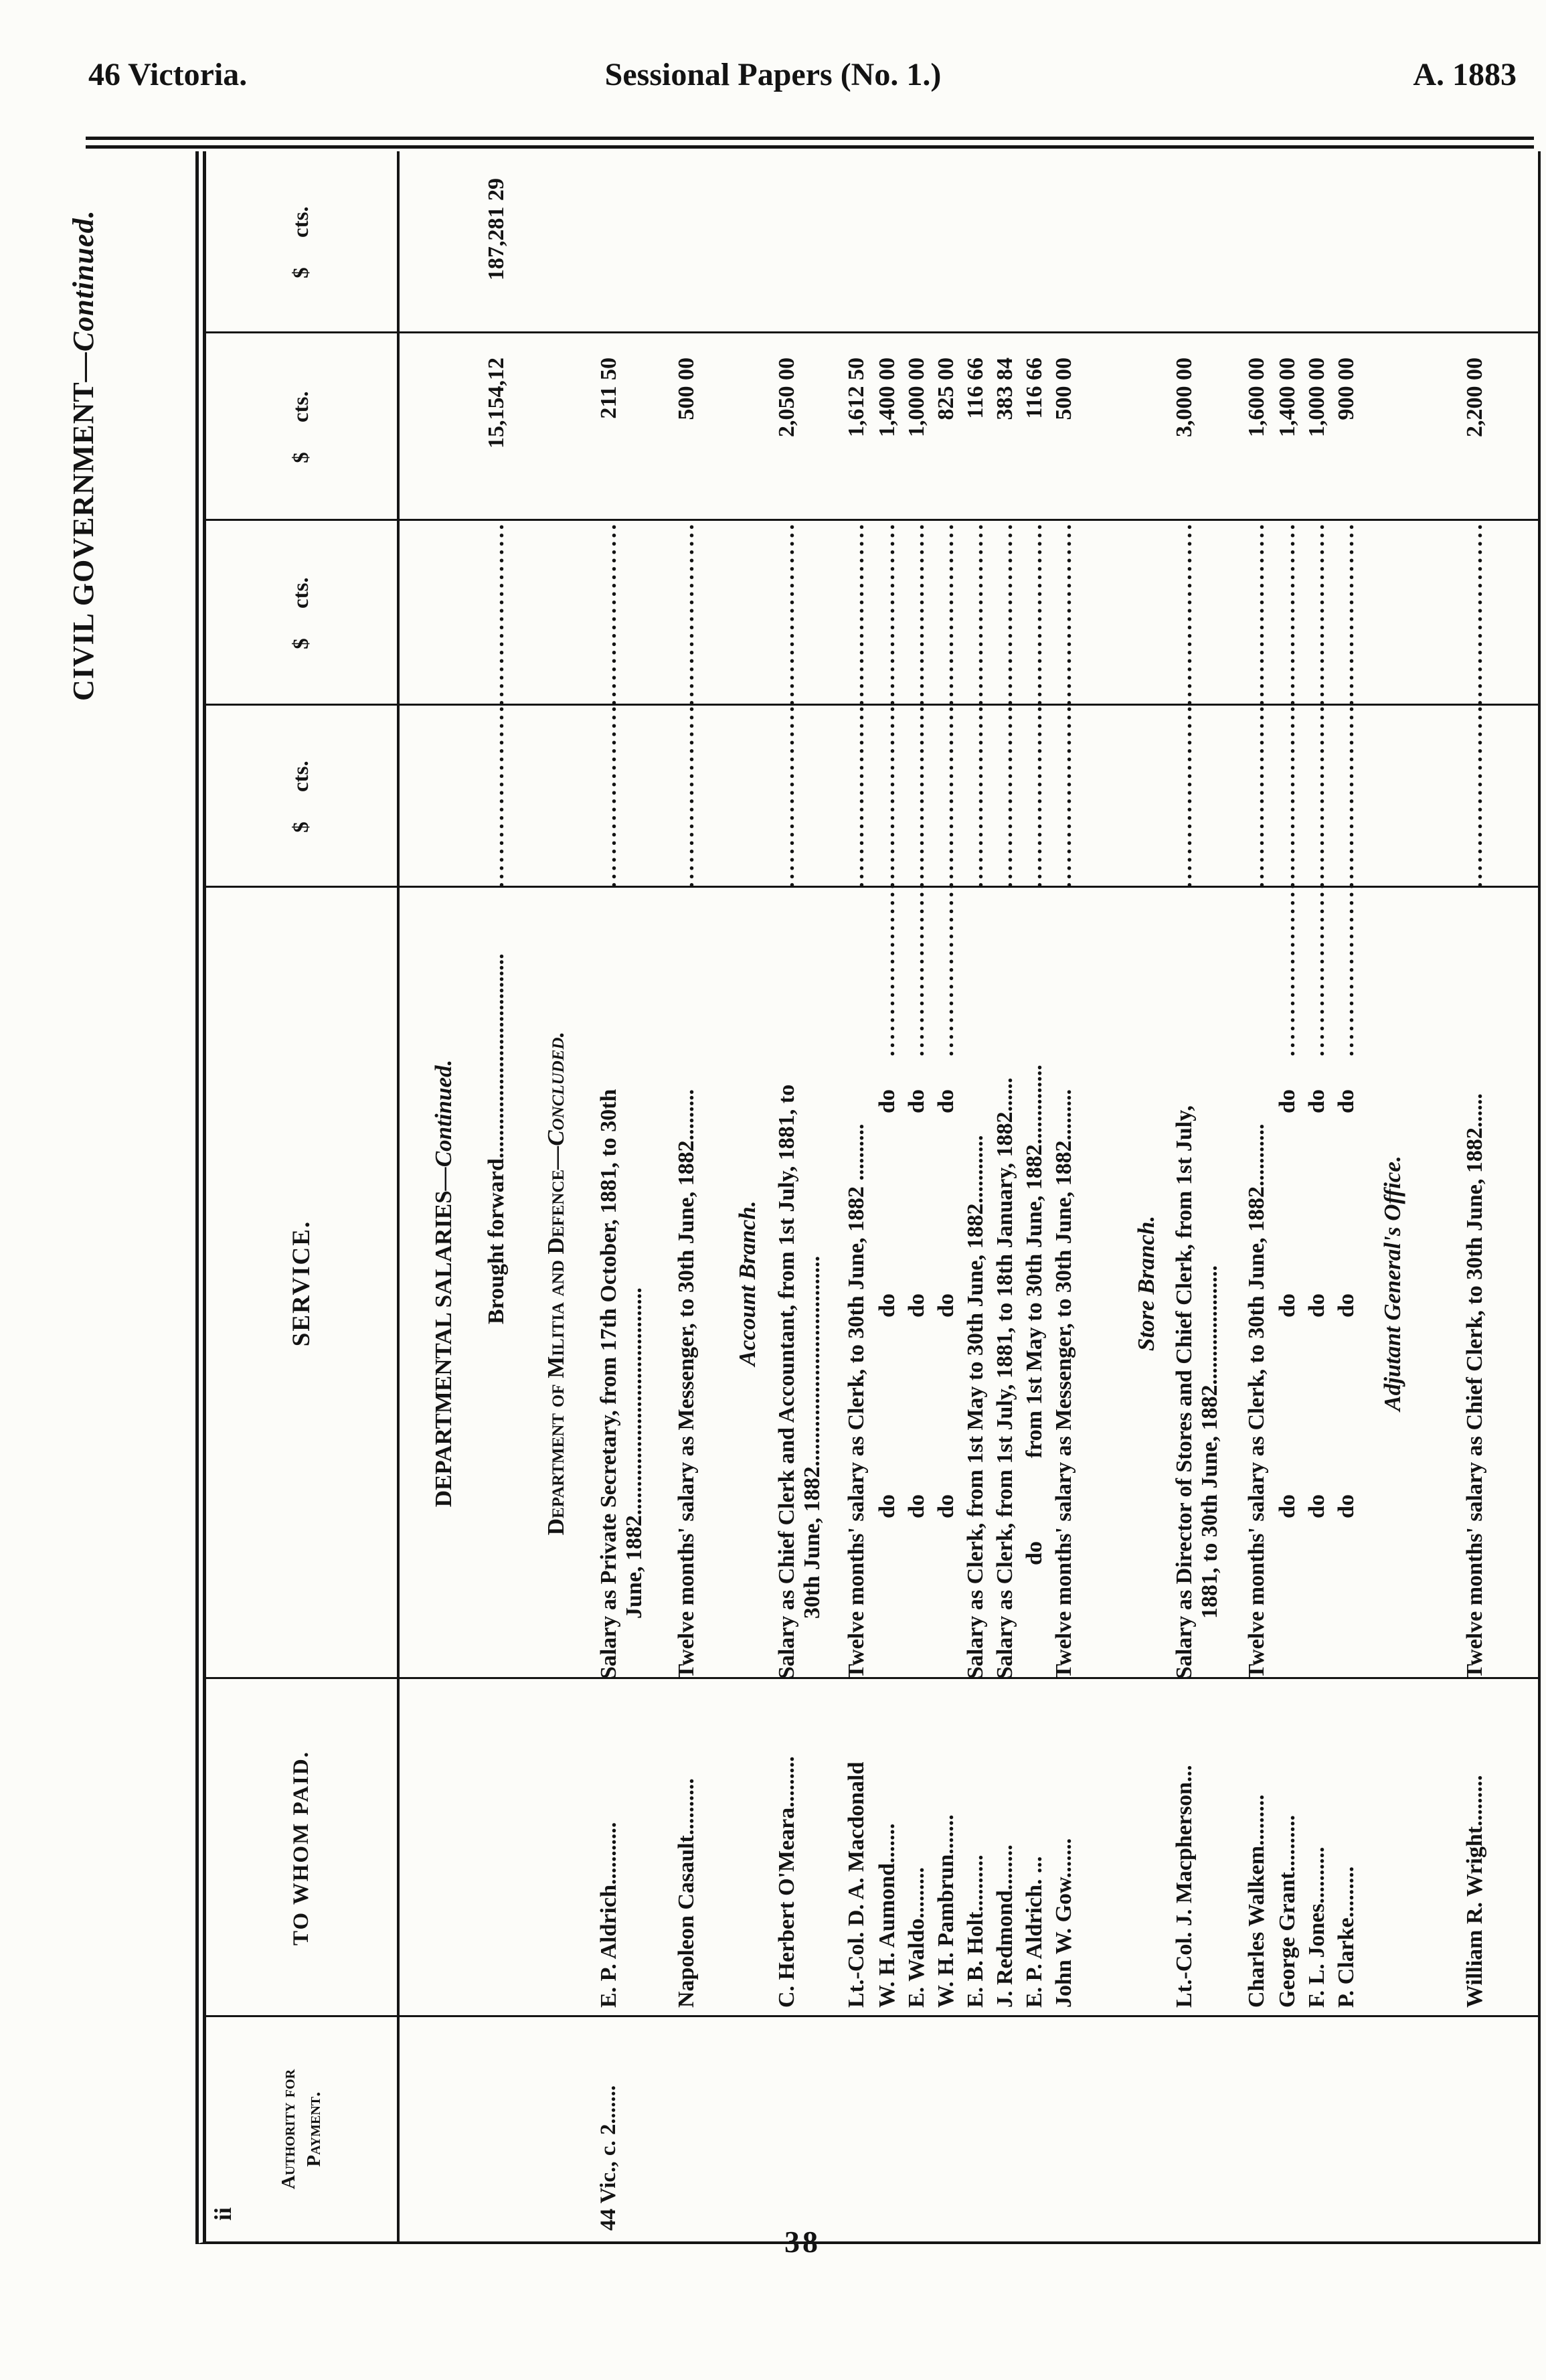 This screenshot has width=1546, height=2380. I want to click on amount-cell: 211 50, so click(629, 427).